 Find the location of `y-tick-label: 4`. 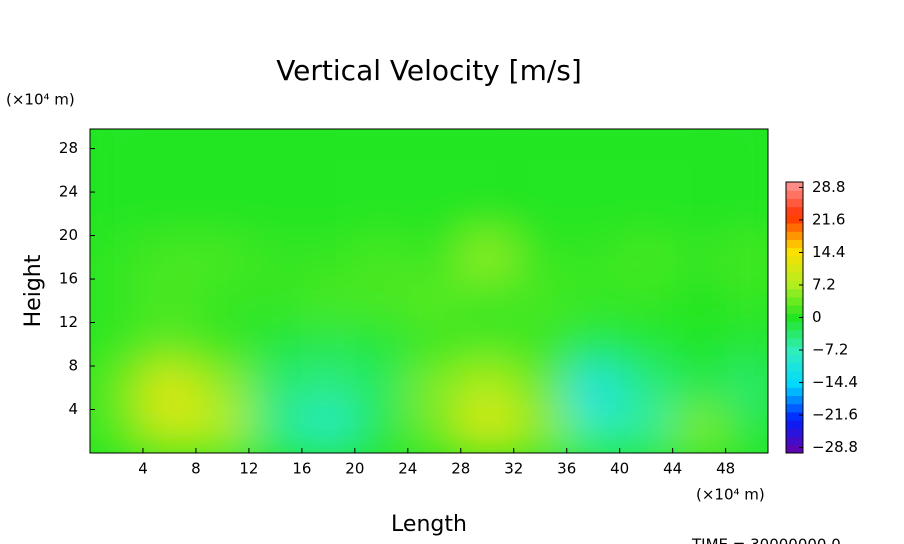

y-tick-label: 4 is located at coordinates (73, 409).